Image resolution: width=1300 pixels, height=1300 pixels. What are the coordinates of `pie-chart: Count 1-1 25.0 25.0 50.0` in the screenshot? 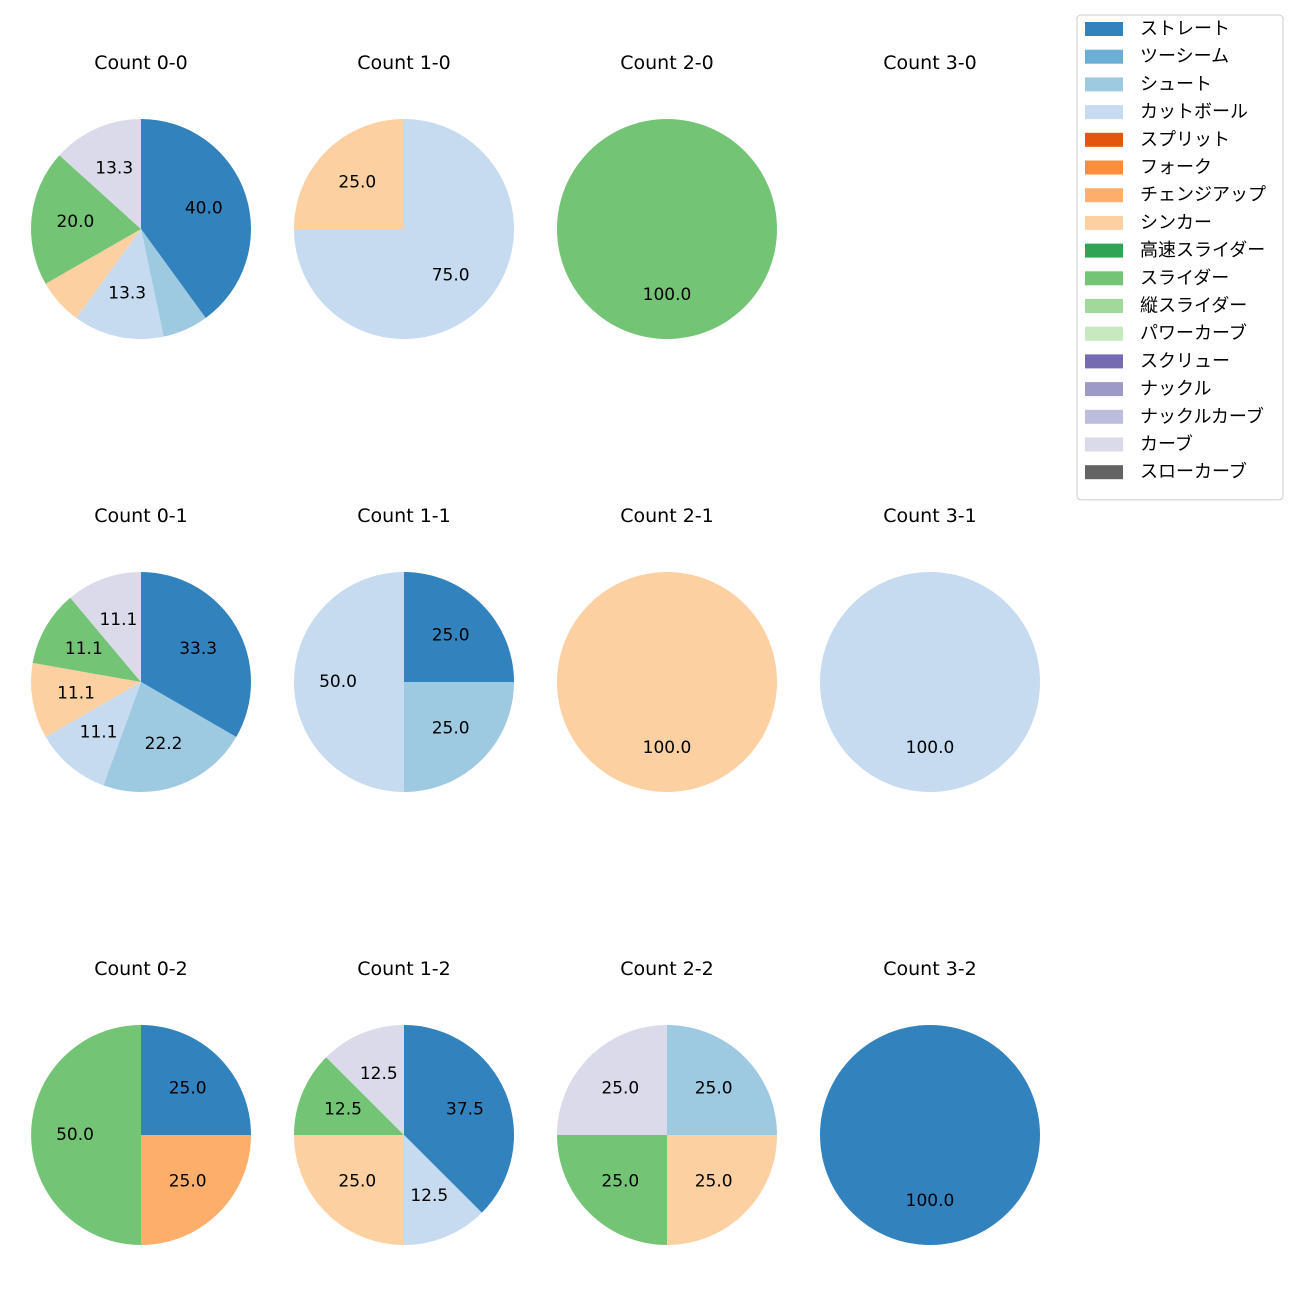 It's located at (404, 648).